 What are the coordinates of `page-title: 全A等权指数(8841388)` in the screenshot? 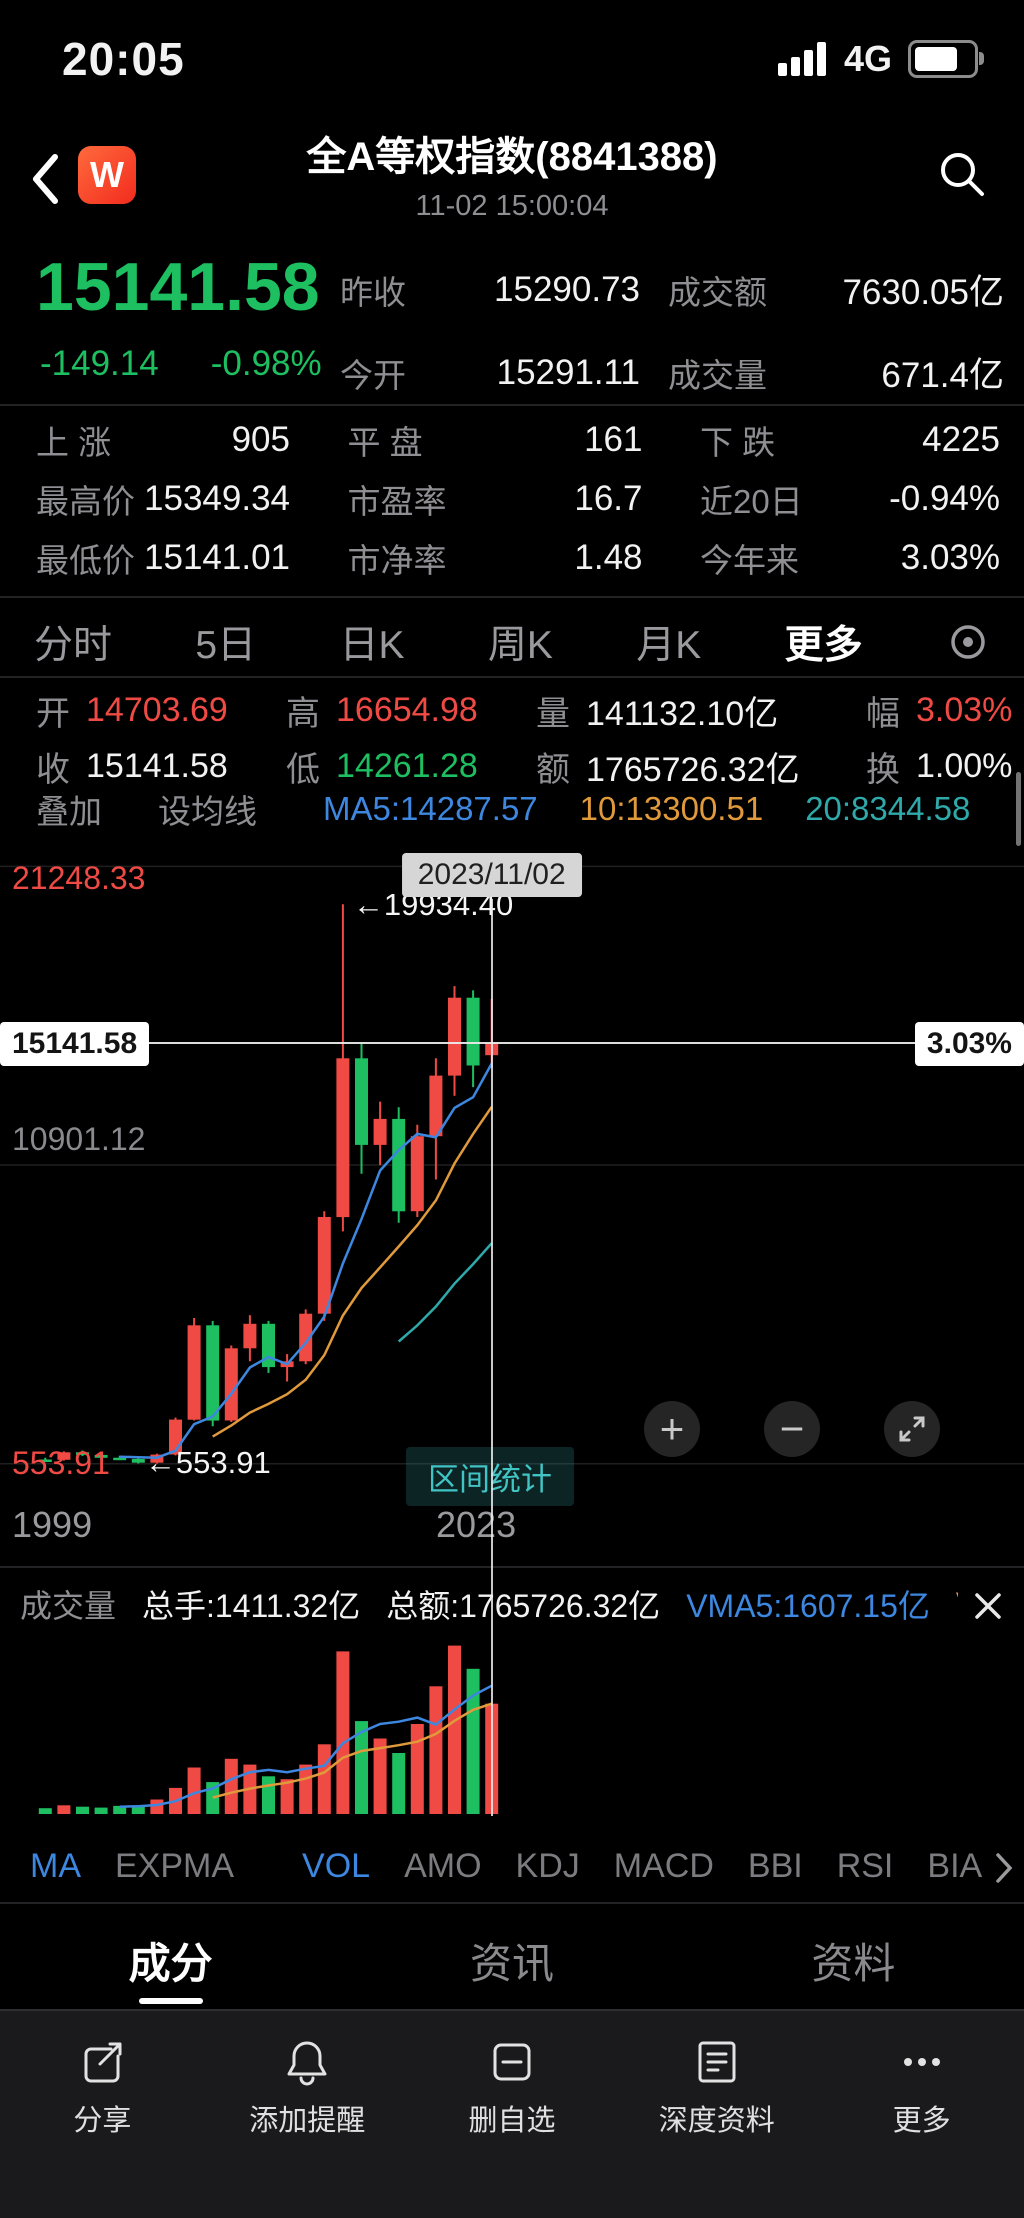 It's located at (512, 157).